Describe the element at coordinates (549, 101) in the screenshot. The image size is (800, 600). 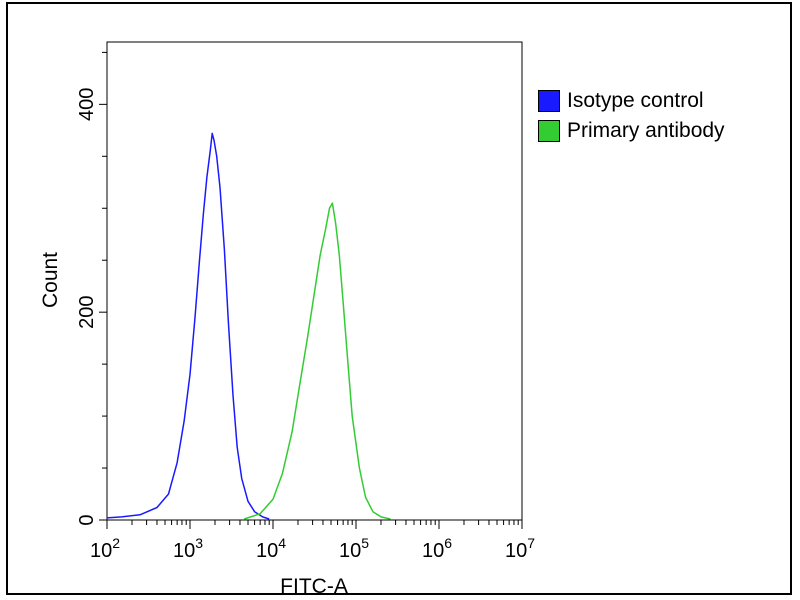
I see `legend-swatch-isotype` at that location.